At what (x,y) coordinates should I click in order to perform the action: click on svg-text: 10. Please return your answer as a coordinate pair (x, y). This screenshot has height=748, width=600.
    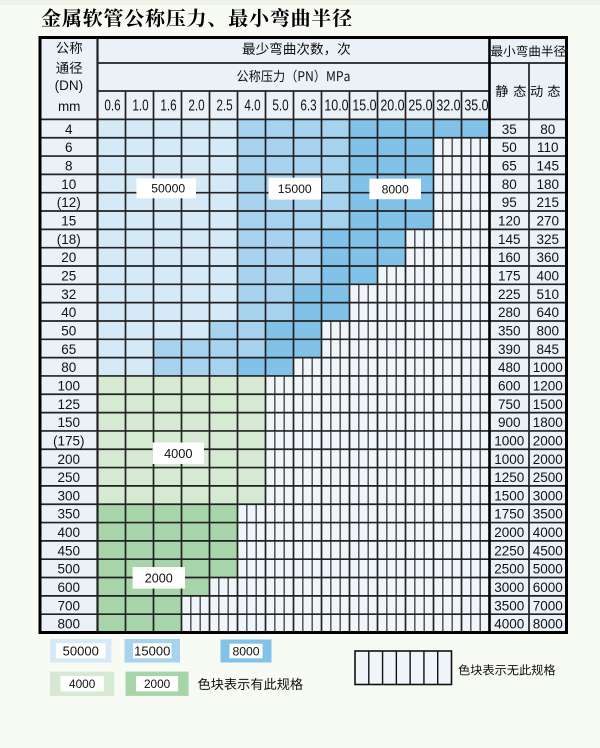
    Looking at the image, I should click on (68, 184).